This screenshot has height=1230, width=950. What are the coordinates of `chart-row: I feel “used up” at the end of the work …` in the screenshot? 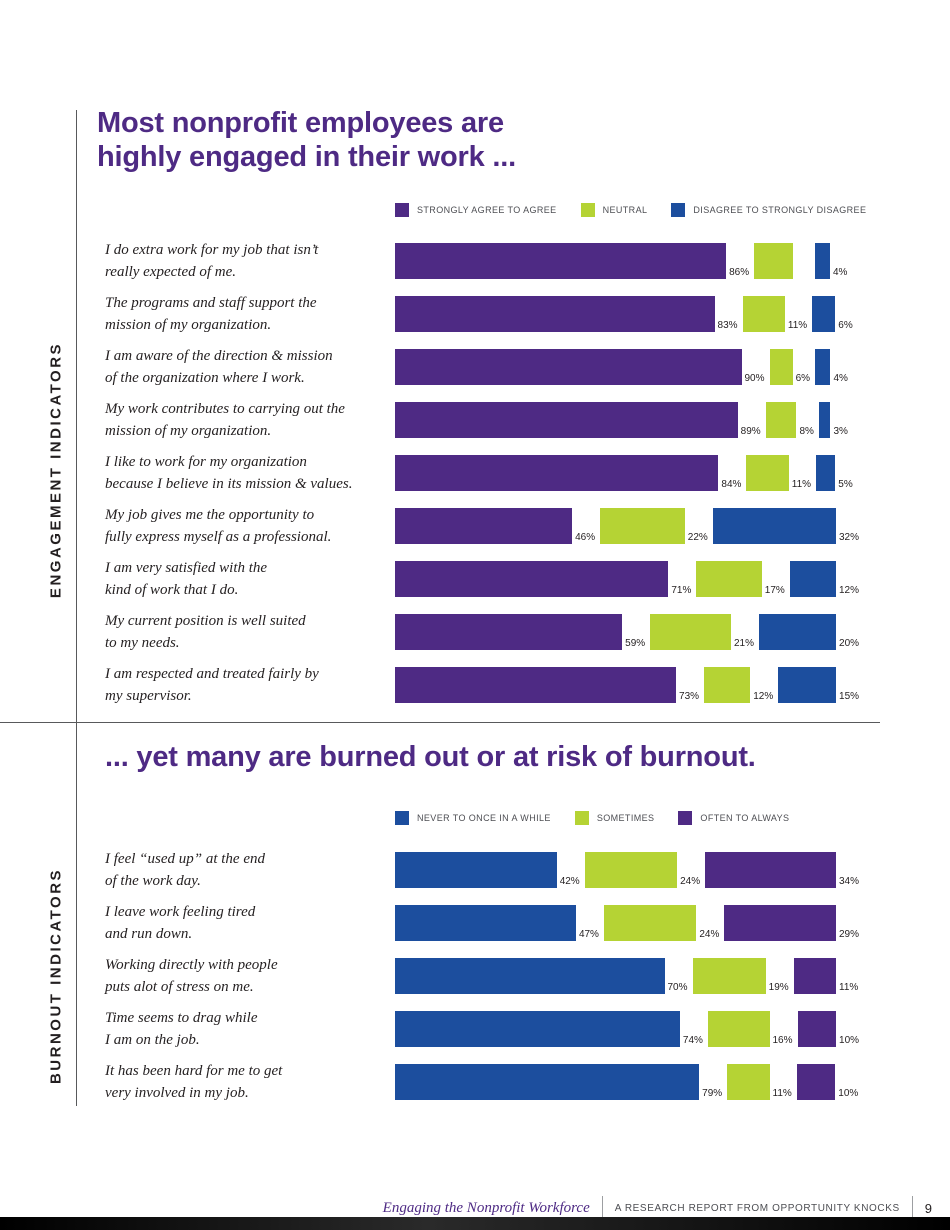 It's located at (520, 869).